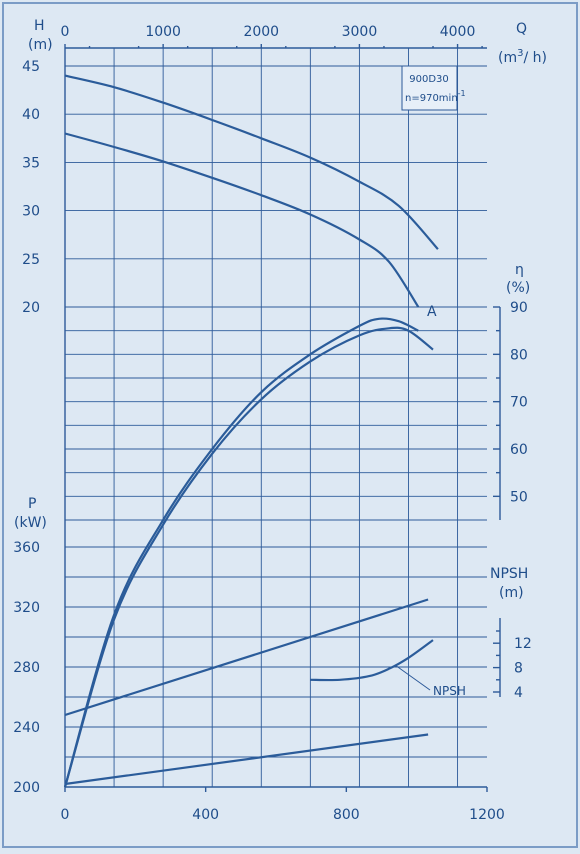 The image size is (580, 854). What do you see at coordinates (65, 815) in the screenshot?
I see `bottom-axis-tick-label: 0` at bounding box center [65, 815].